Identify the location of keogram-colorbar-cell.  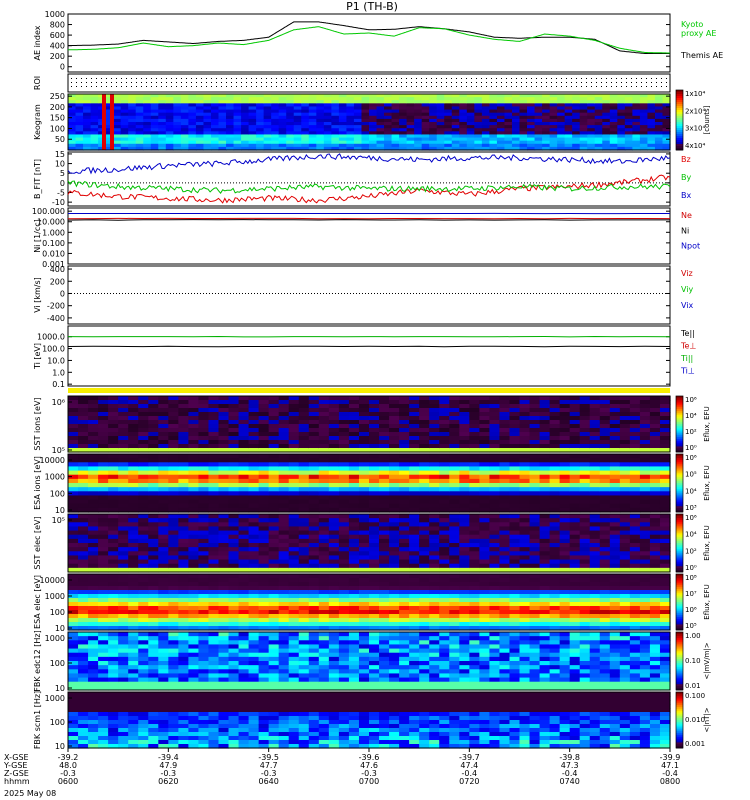
(679, 111).